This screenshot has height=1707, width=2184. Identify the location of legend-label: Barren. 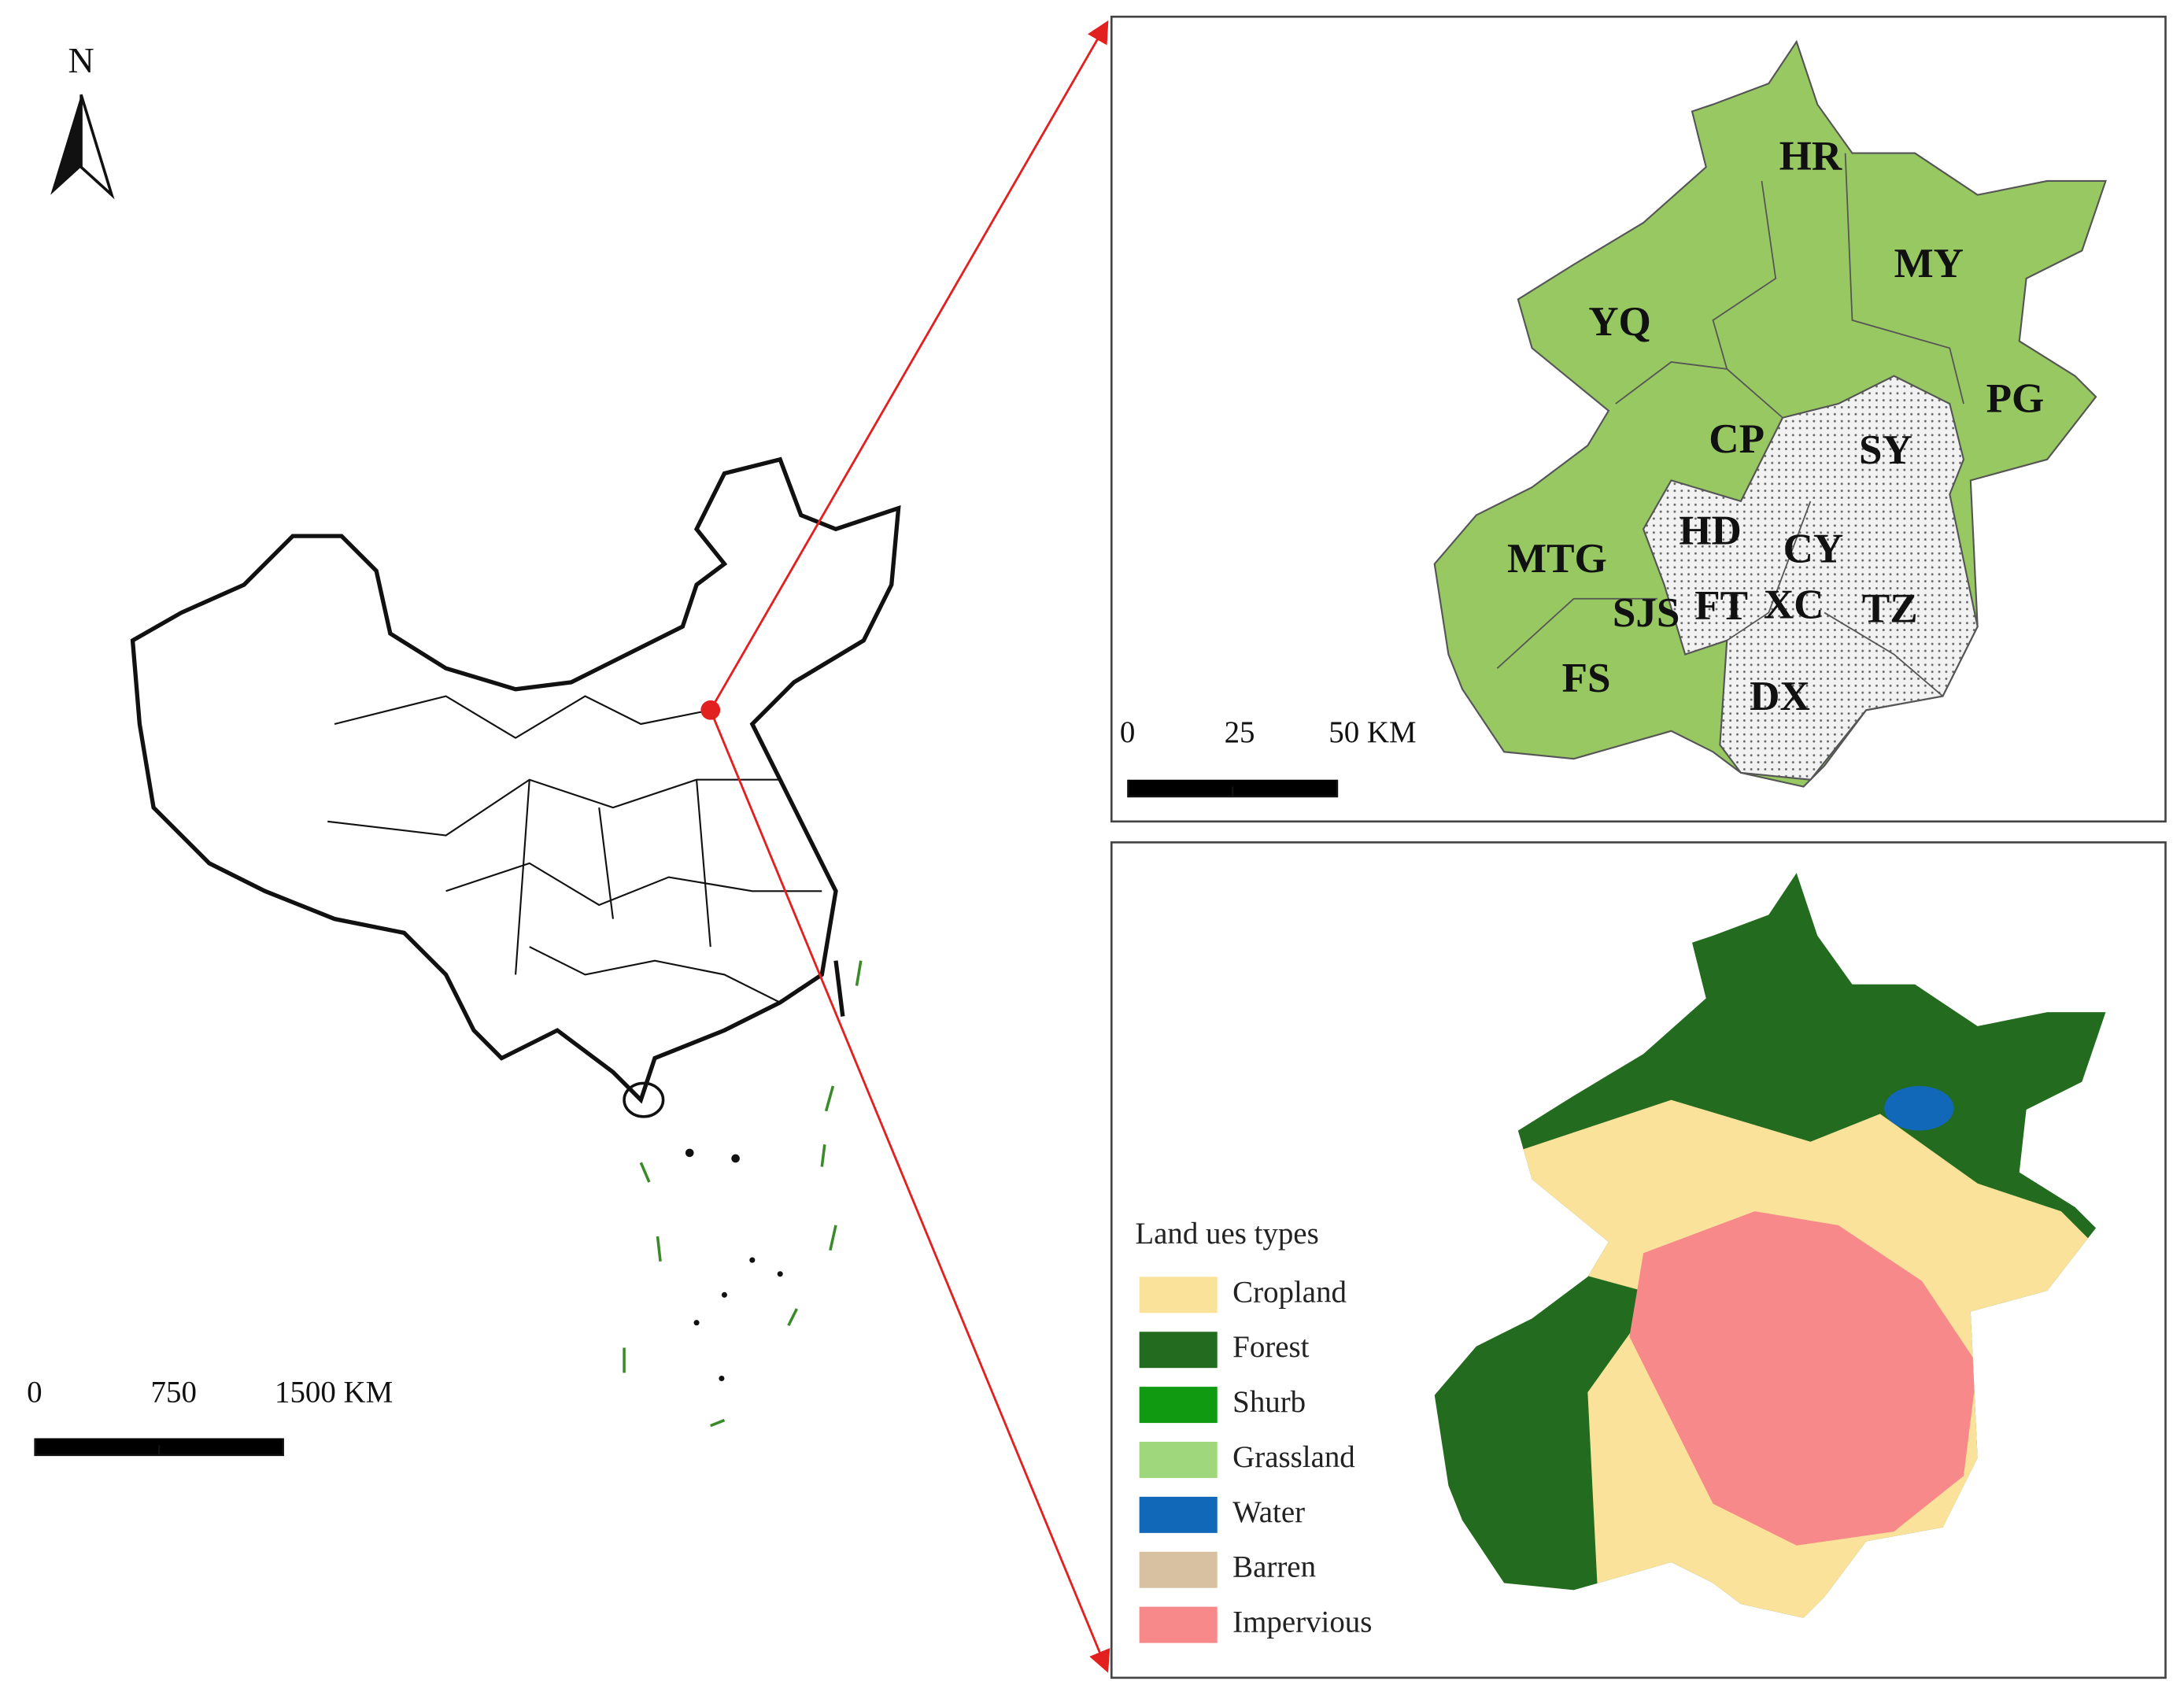
(1274, 1567).